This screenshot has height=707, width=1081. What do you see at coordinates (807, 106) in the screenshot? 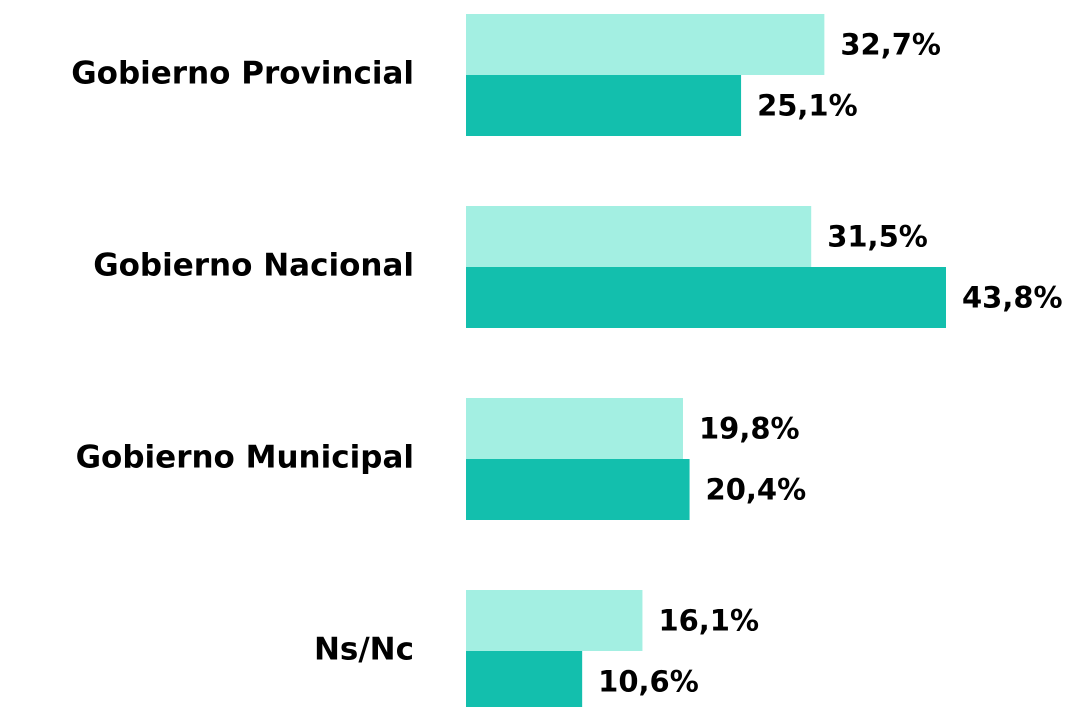
I see `value-label: 25,1%` at bounding box center [807, 106].